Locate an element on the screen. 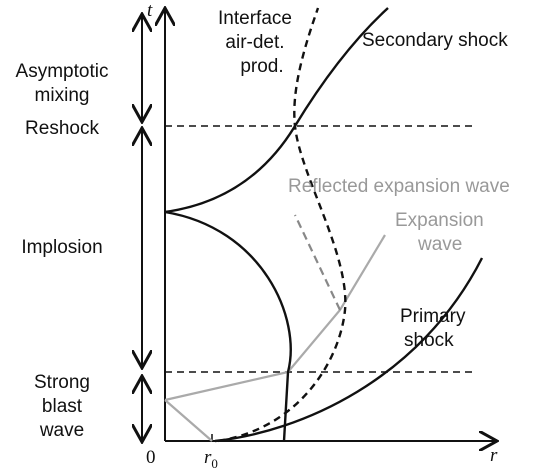  reflected-expansion-label: Reflected expansion wave is located at coordinates (399, 186).